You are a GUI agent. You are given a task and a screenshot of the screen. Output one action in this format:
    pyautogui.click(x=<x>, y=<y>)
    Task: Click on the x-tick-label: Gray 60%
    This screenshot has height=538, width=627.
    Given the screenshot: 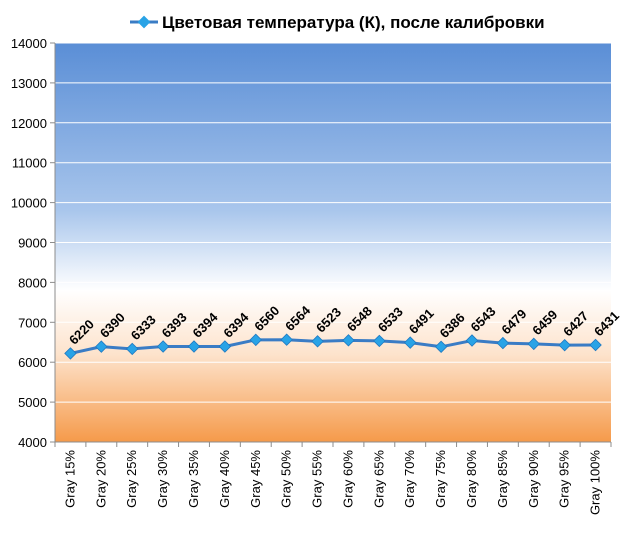 What is the action you would take?
    pyautogui.click(x=347, y=479)
    